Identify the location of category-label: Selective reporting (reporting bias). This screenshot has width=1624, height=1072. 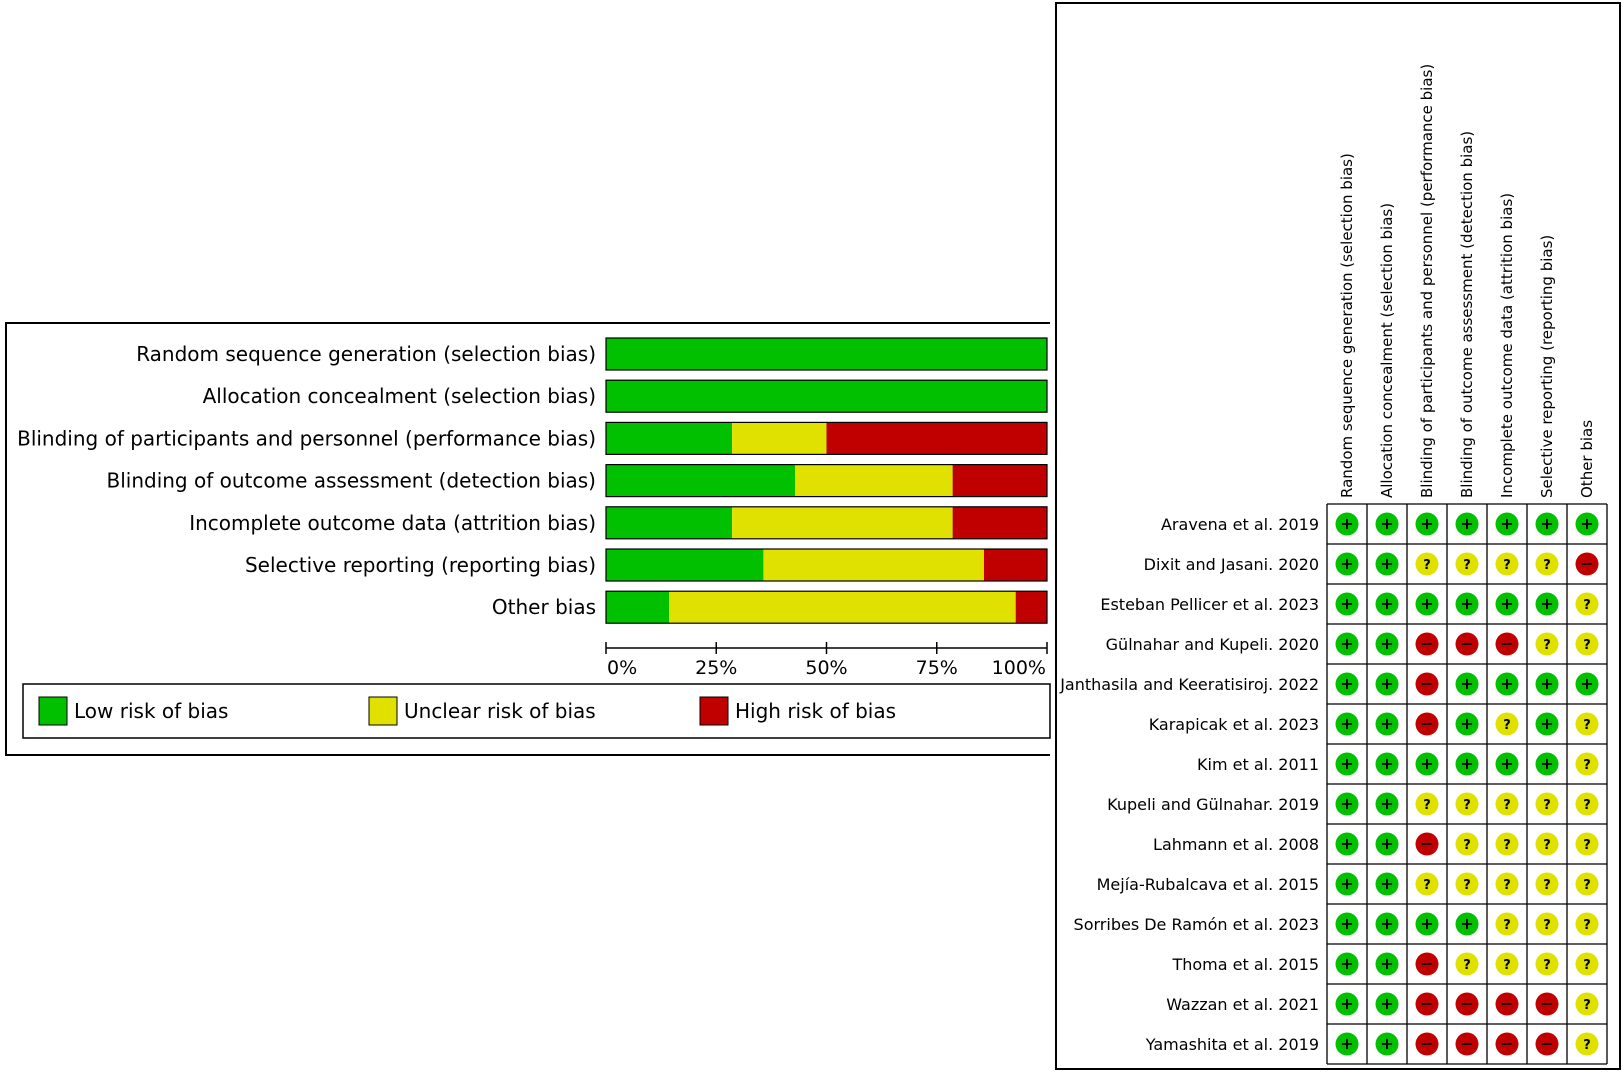
(420, 565).